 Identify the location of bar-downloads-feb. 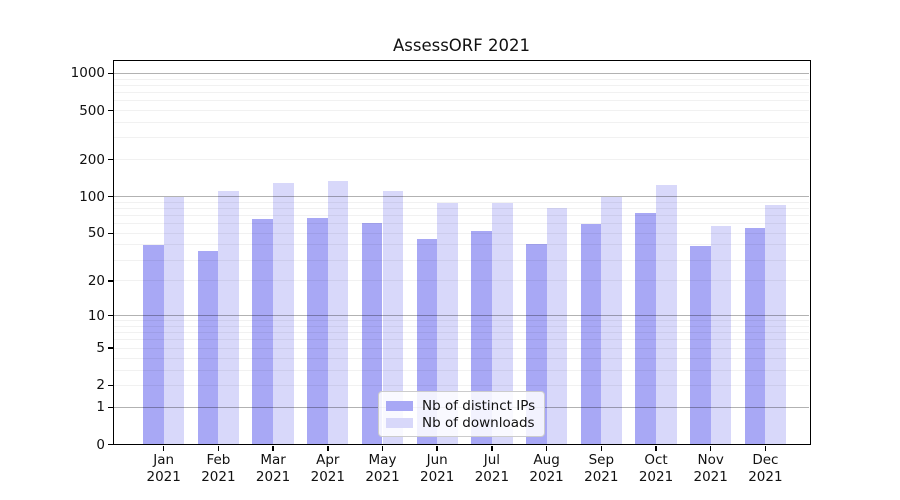
(229, 318).